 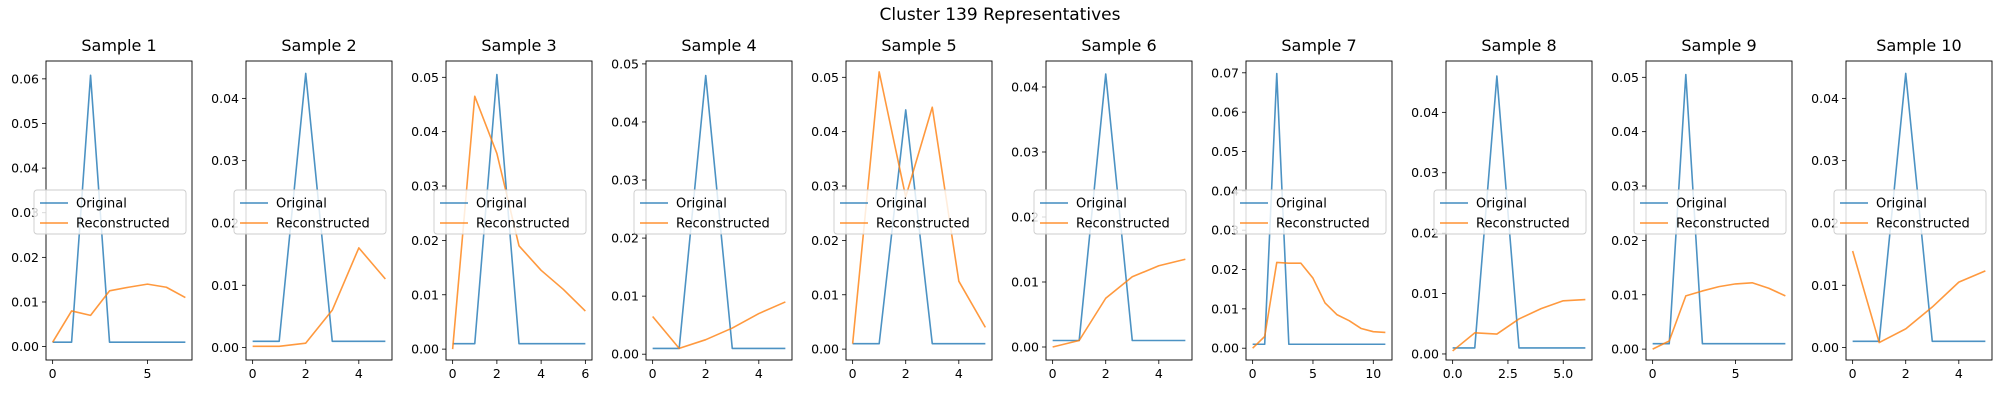 I want to click on figure-title: Cluster 139 Representatives, so click(x=1000, y=15).